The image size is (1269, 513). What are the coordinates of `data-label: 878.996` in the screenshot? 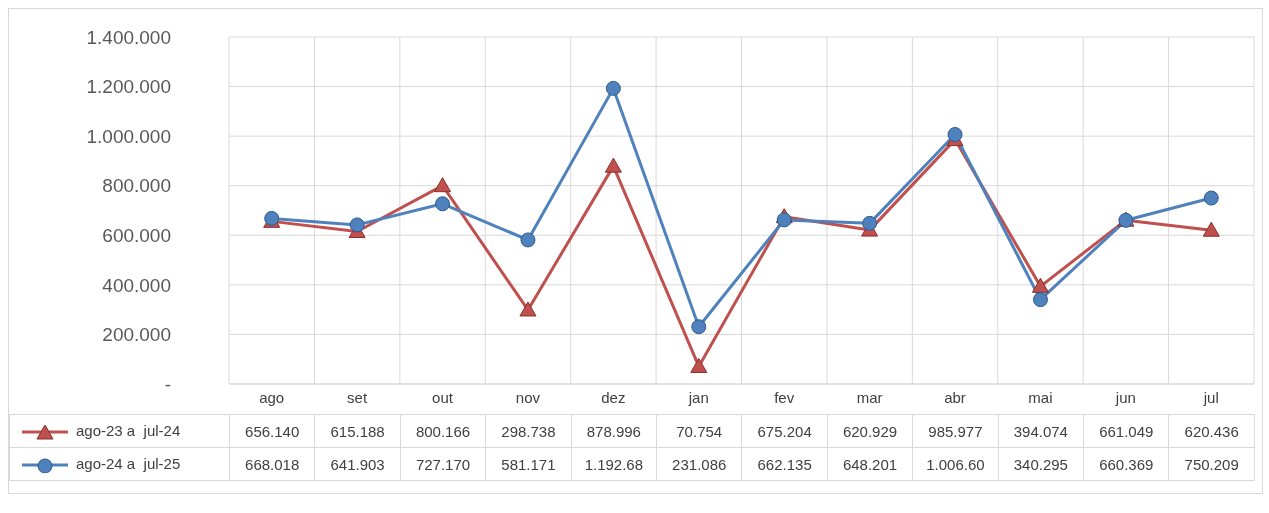 It's located at (614, 431).